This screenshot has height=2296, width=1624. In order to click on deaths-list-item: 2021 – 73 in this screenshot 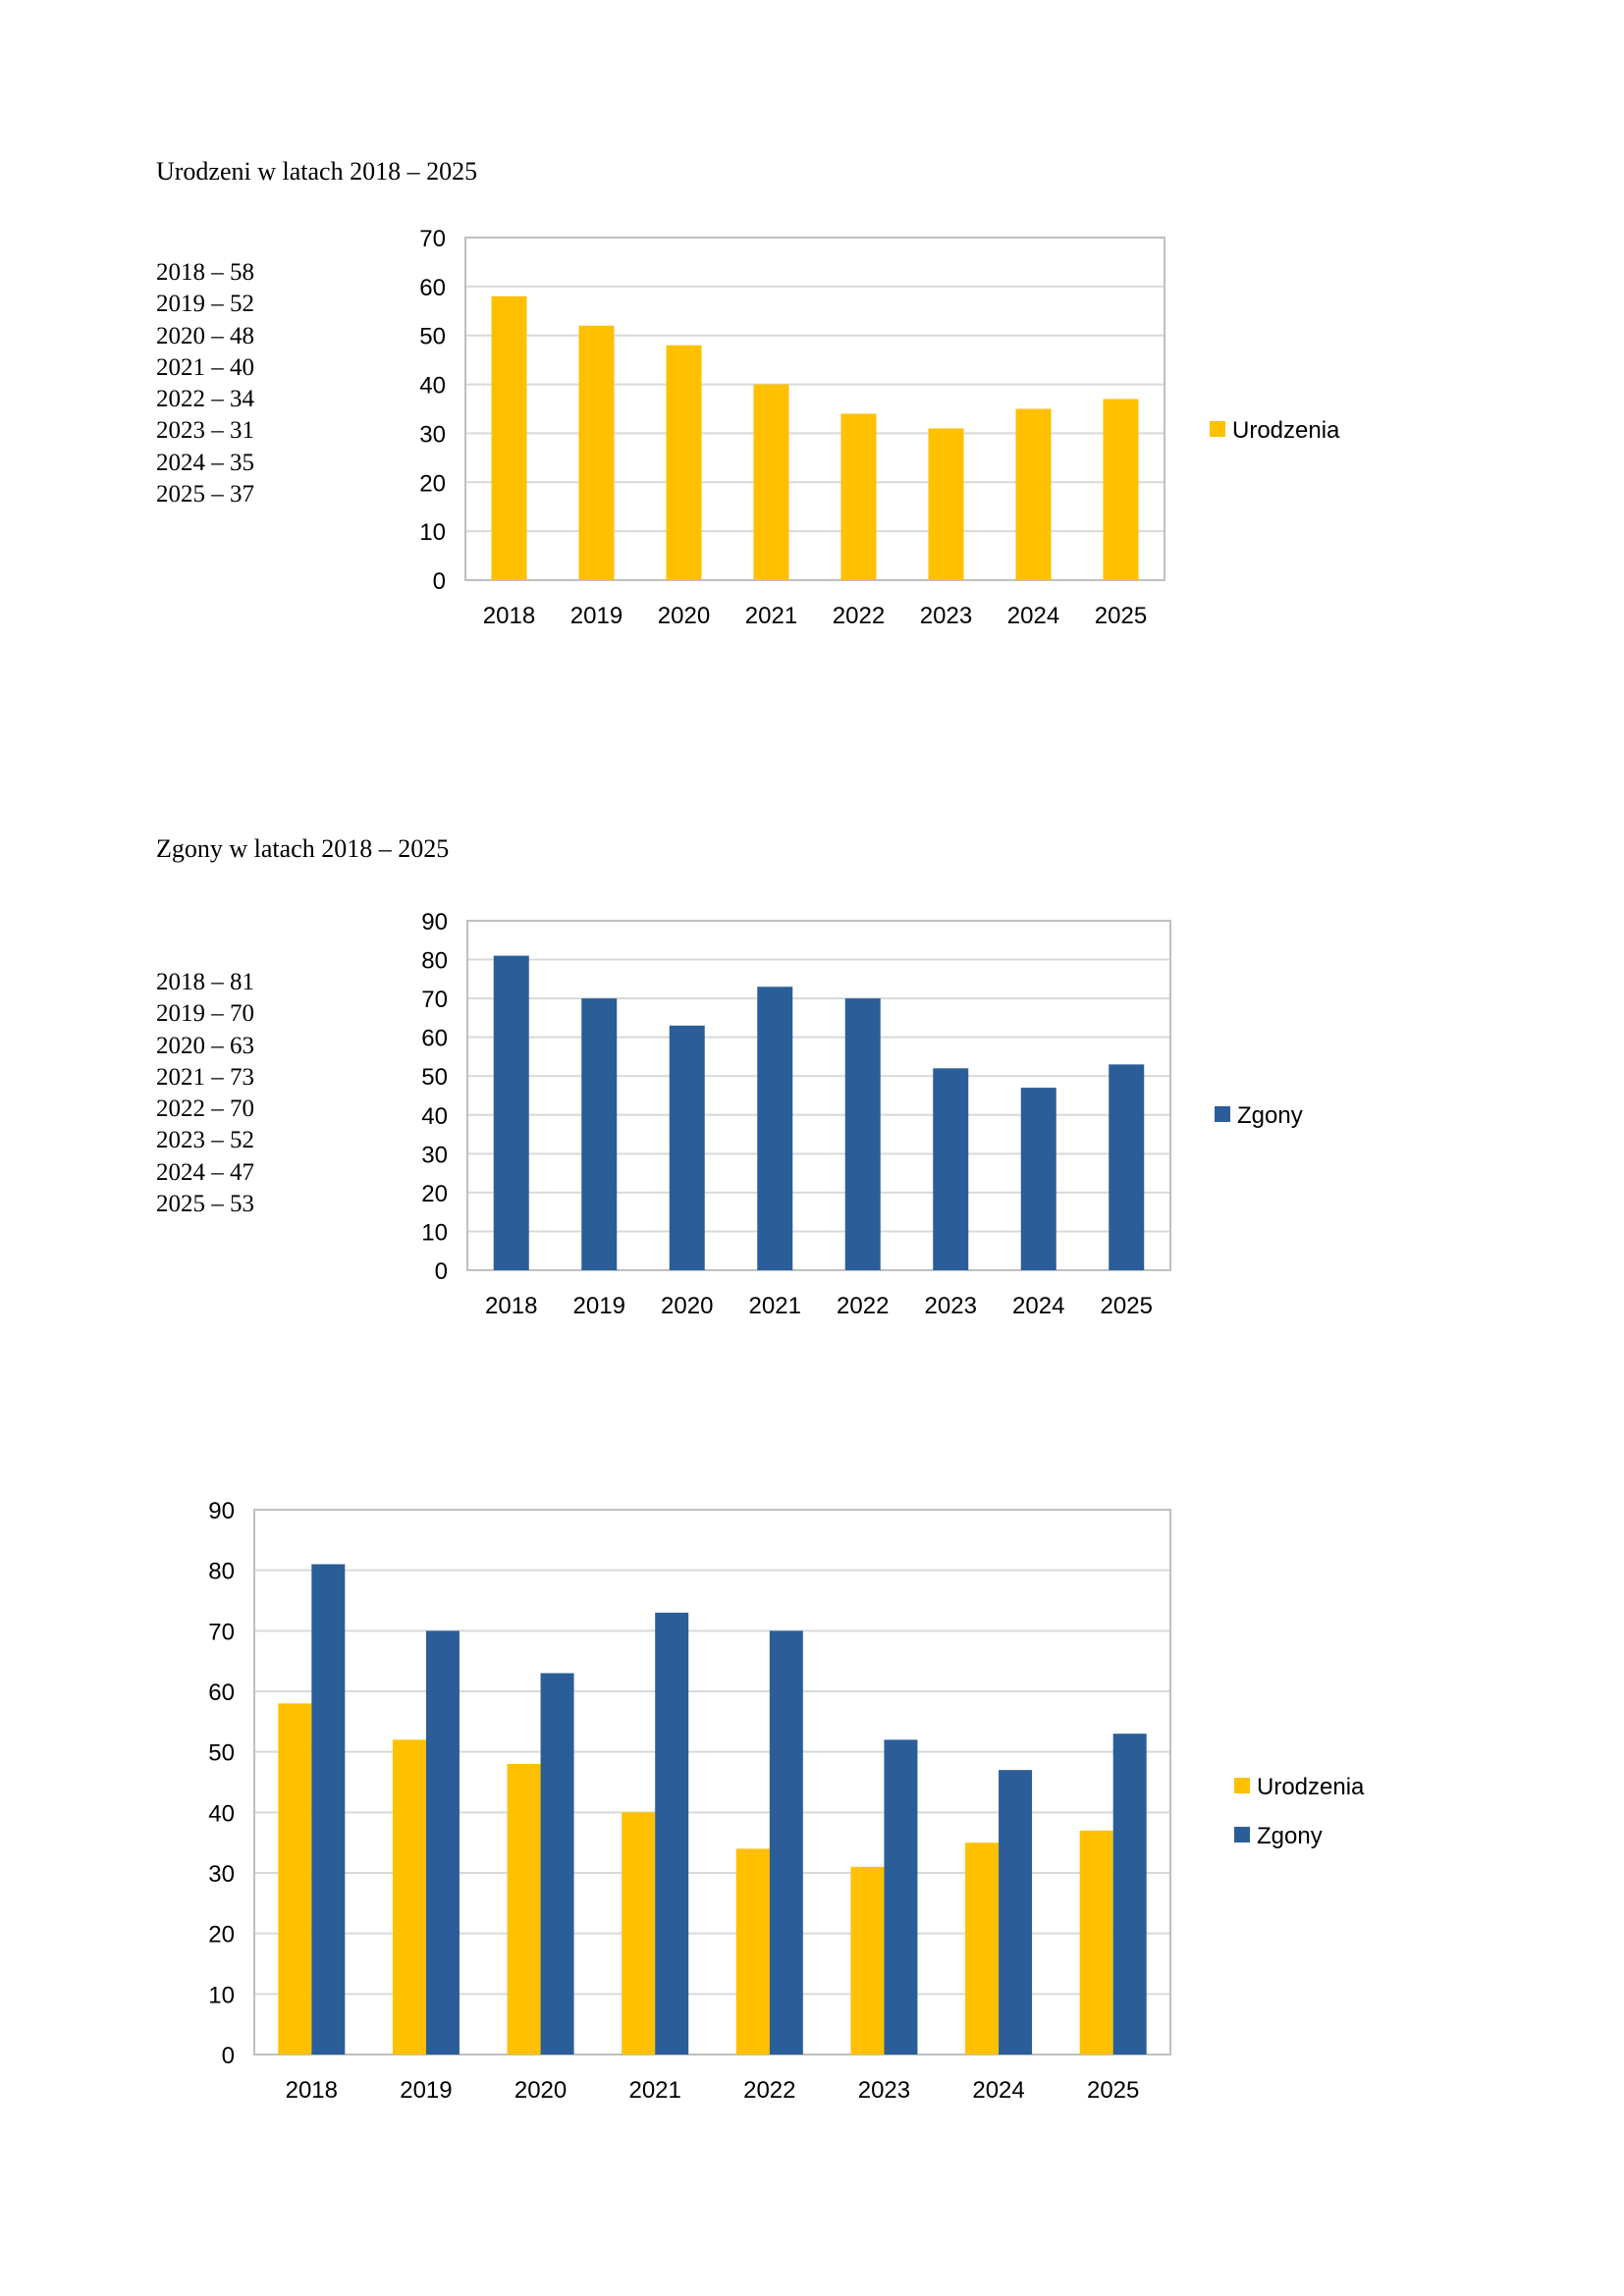, I will do `click(205, 1077)`.